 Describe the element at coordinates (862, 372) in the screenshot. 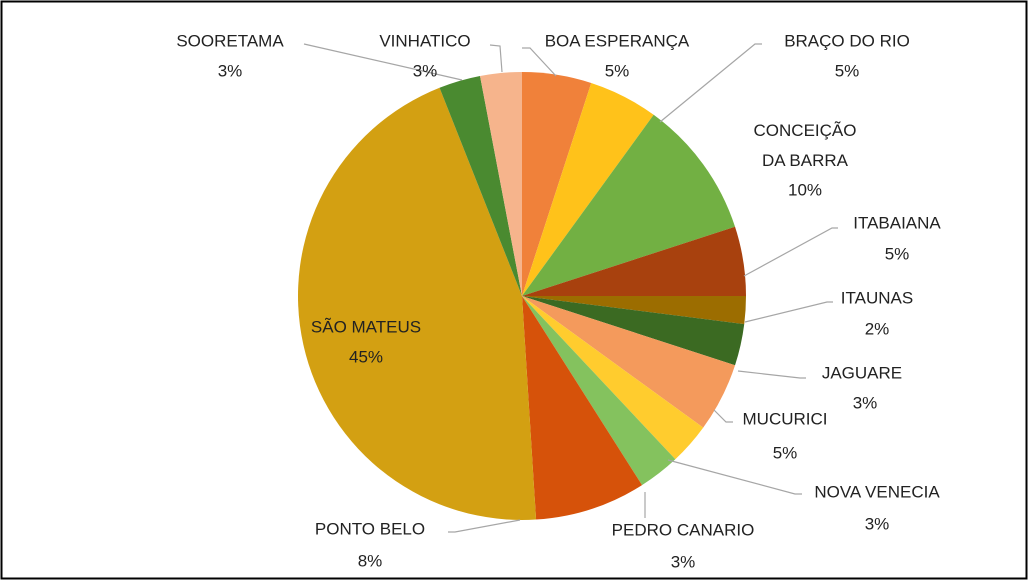

I see `slice-label: JAGUARE` at that location.